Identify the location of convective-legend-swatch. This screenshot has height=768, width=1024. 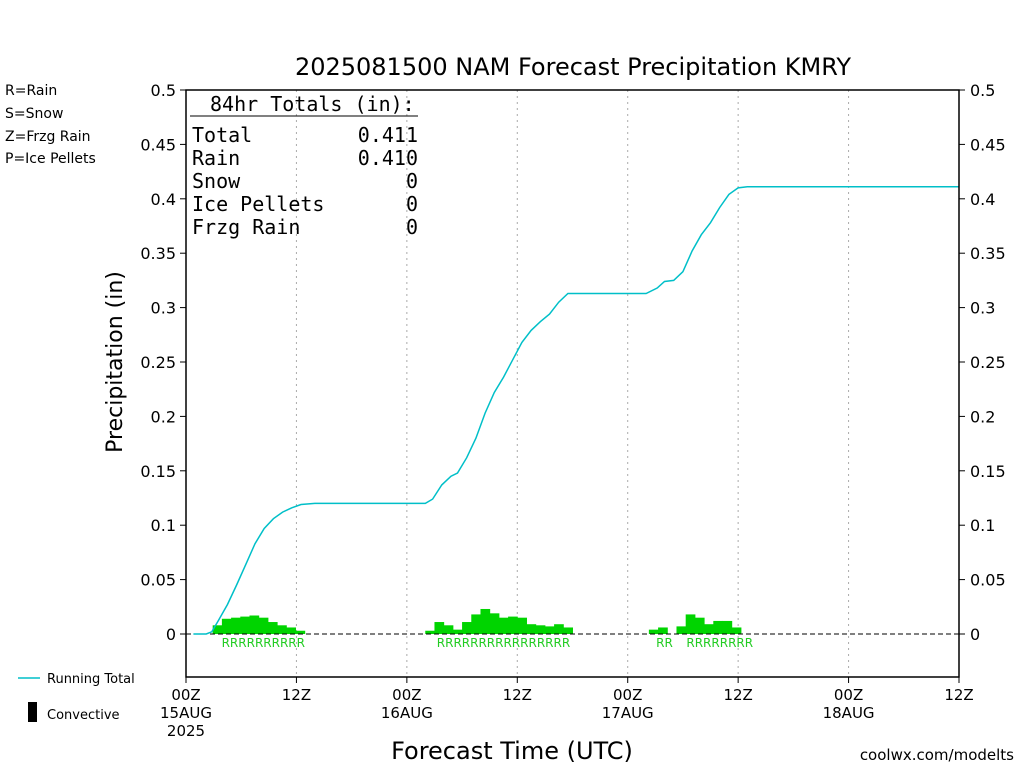
(32, 712).